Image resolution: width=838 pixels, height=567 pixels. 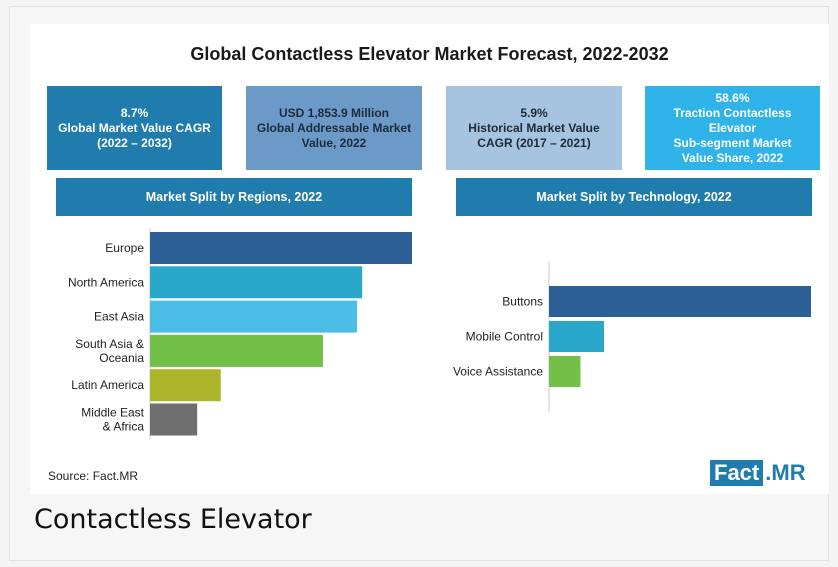 I want to click on category-label-line: Middle East, so click(x=112, y=413).